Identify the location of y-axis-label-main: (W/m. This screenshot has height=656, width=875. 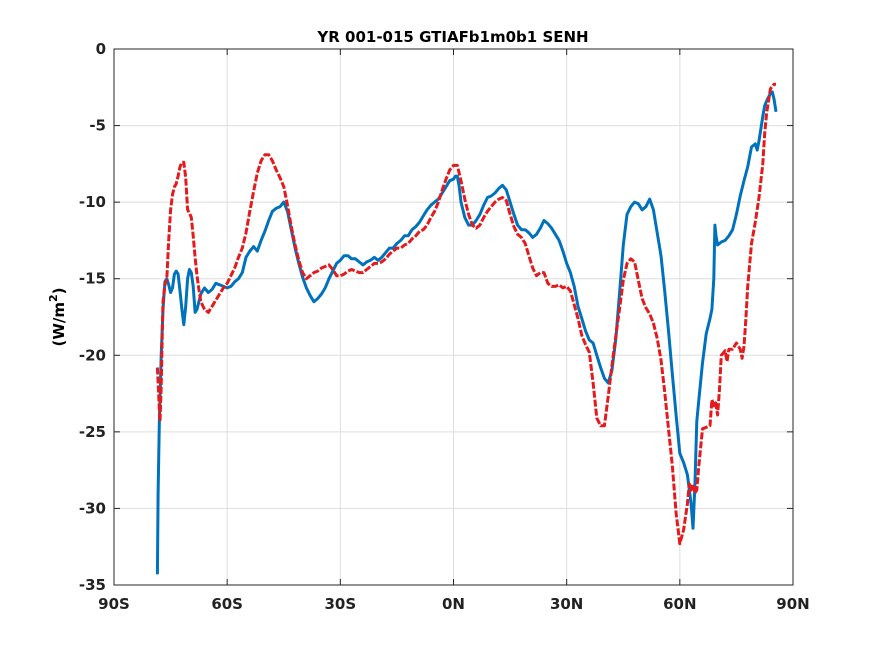
(59, 324).